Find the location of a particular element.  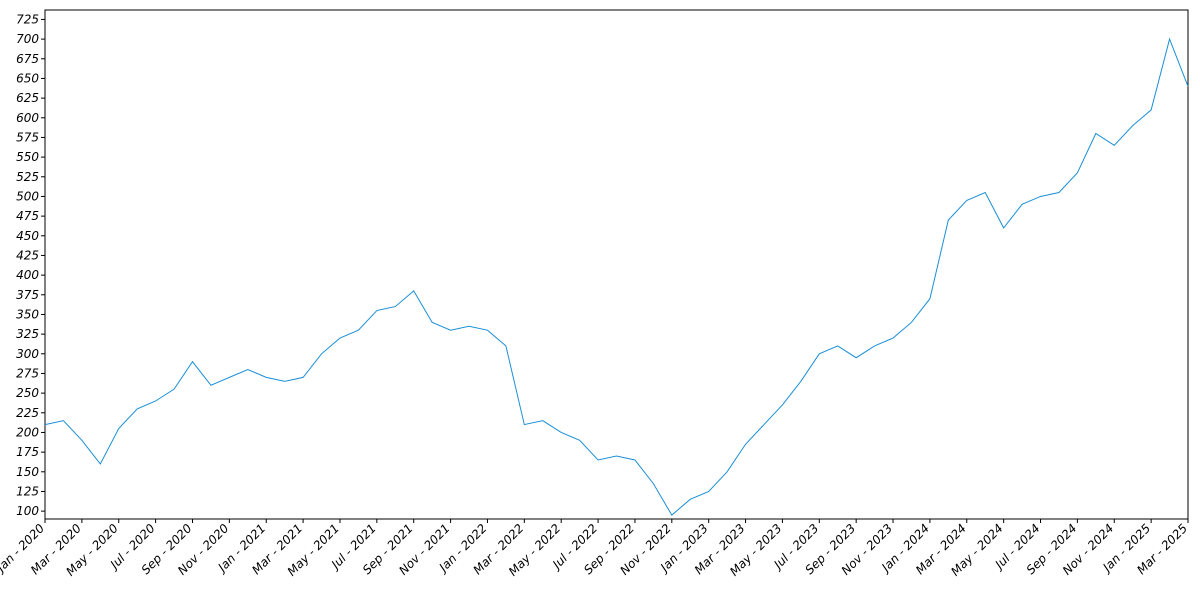

y-tick-label: 350 is located at coordinates (27, 314).